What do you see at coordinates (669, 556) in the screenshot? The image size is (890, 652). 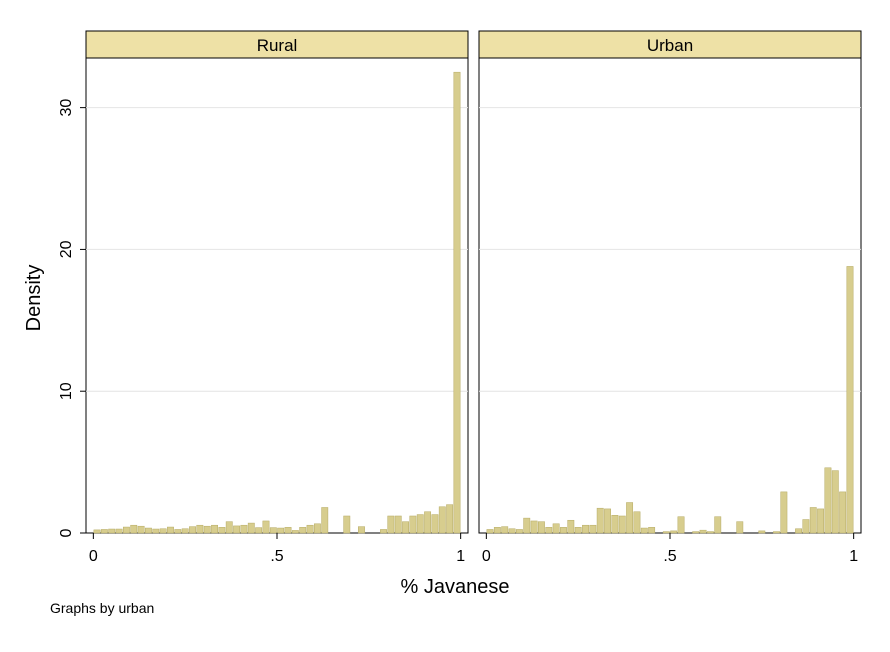 I see `x-tick-label-urban-.5: .5` at bounding box center [669, 556].